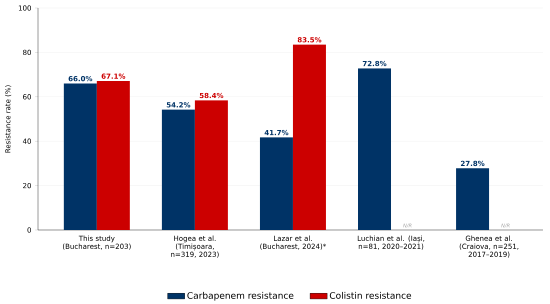 The height and width of the screenshot is (304, 550). Describe the element at coordinates (371, 295) in the screenshot. I see `legend-label: Colistin resistance` at that location.